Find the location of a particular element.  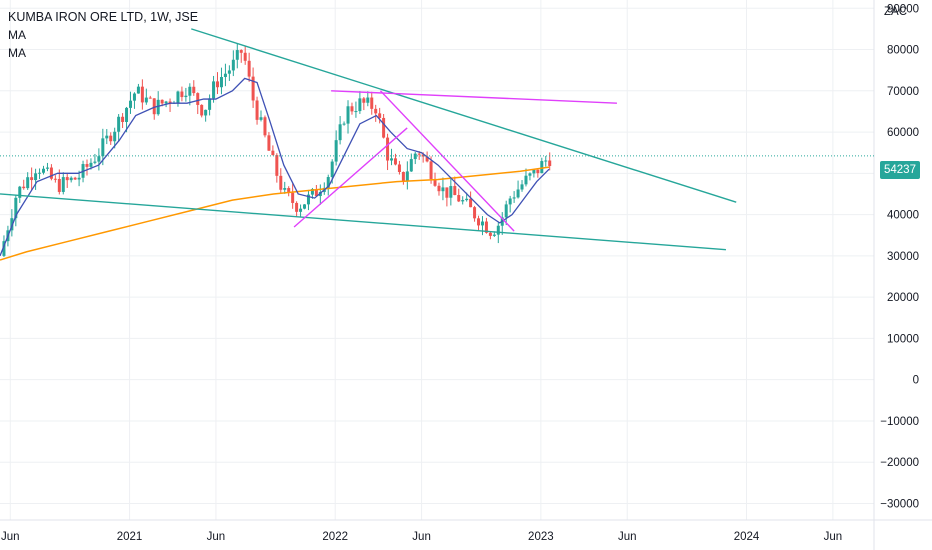

y-tick-label: 70000 is located at coordinates (903, 92).